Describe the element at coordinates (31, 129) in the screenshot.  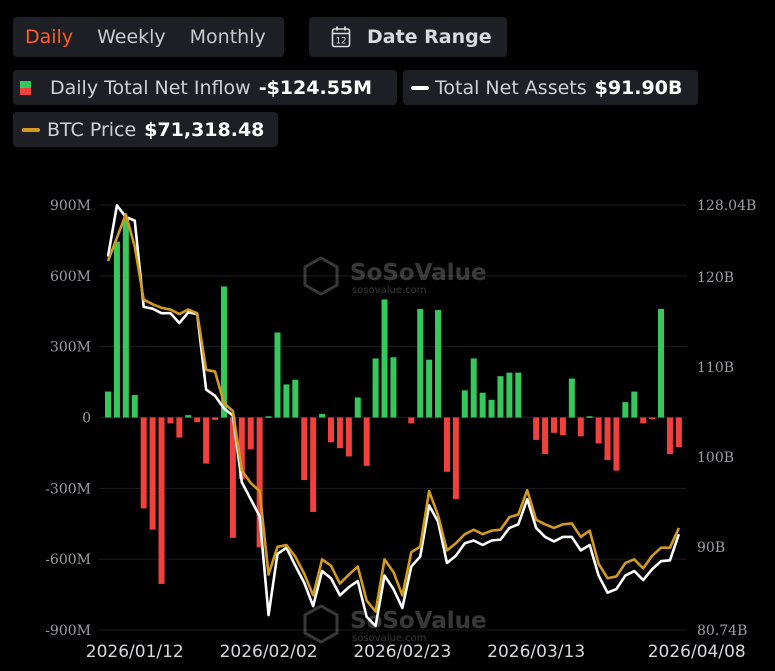
I see `btc-swatch` at that location.